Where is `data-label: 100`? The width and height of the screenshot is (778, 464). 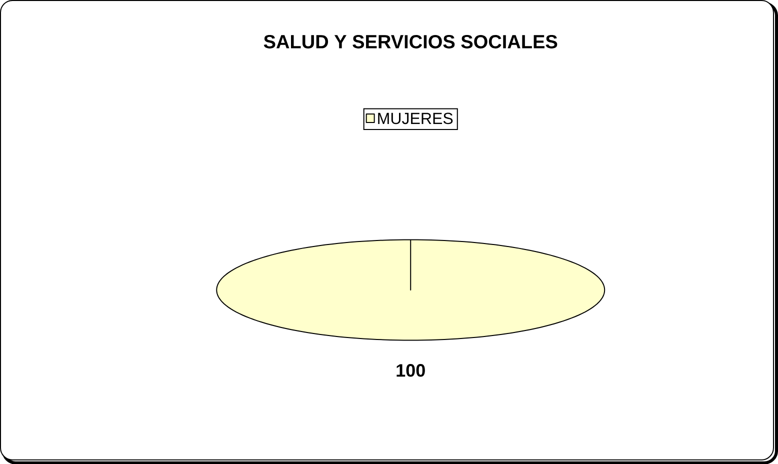
data-label: 100 is located at coordinates (410, 370).